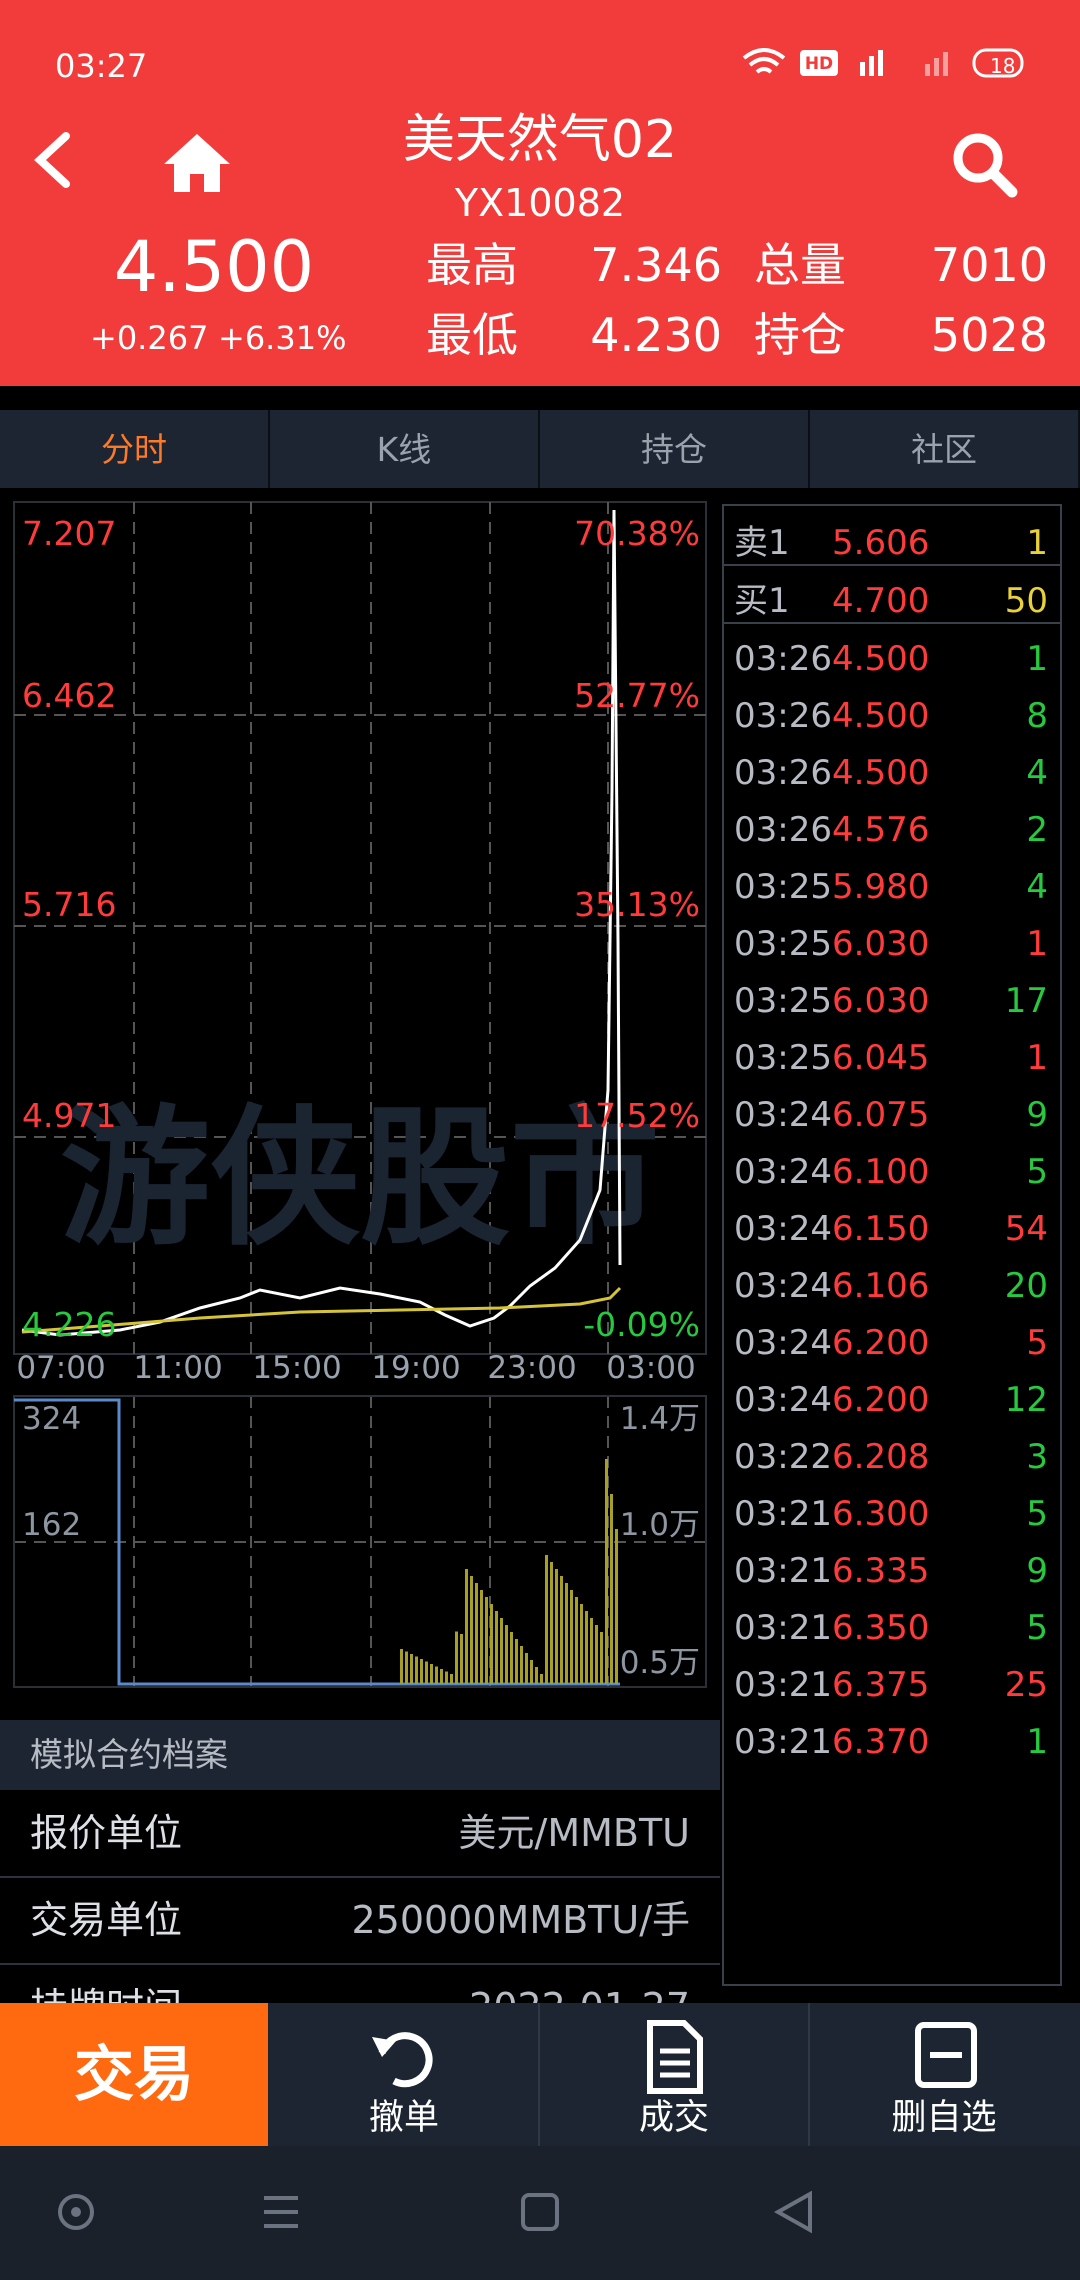 The image size is (1080, 2280). I want to click on trade-price: 6.300, so click(881, 1514).